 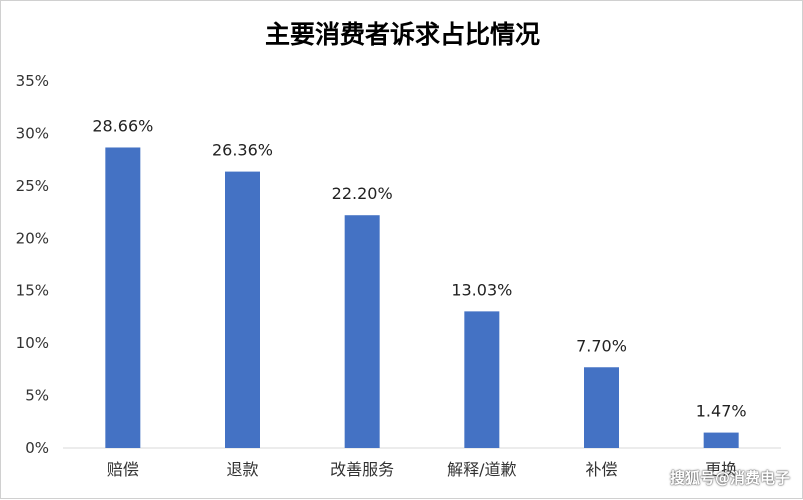 I want to click on x-tick-label: 改善服务, so click(x=362, y=469).